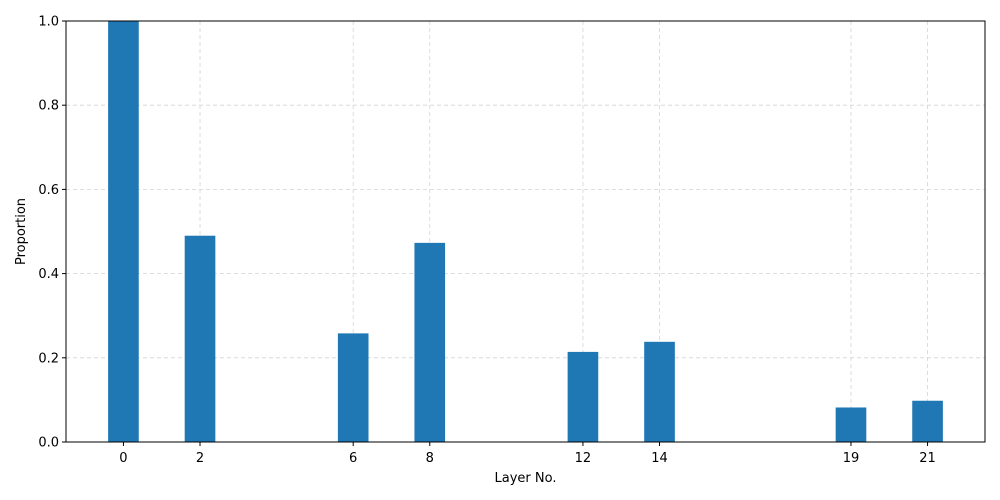  I want to click on x-tick-label: 21, so click(927, 458).